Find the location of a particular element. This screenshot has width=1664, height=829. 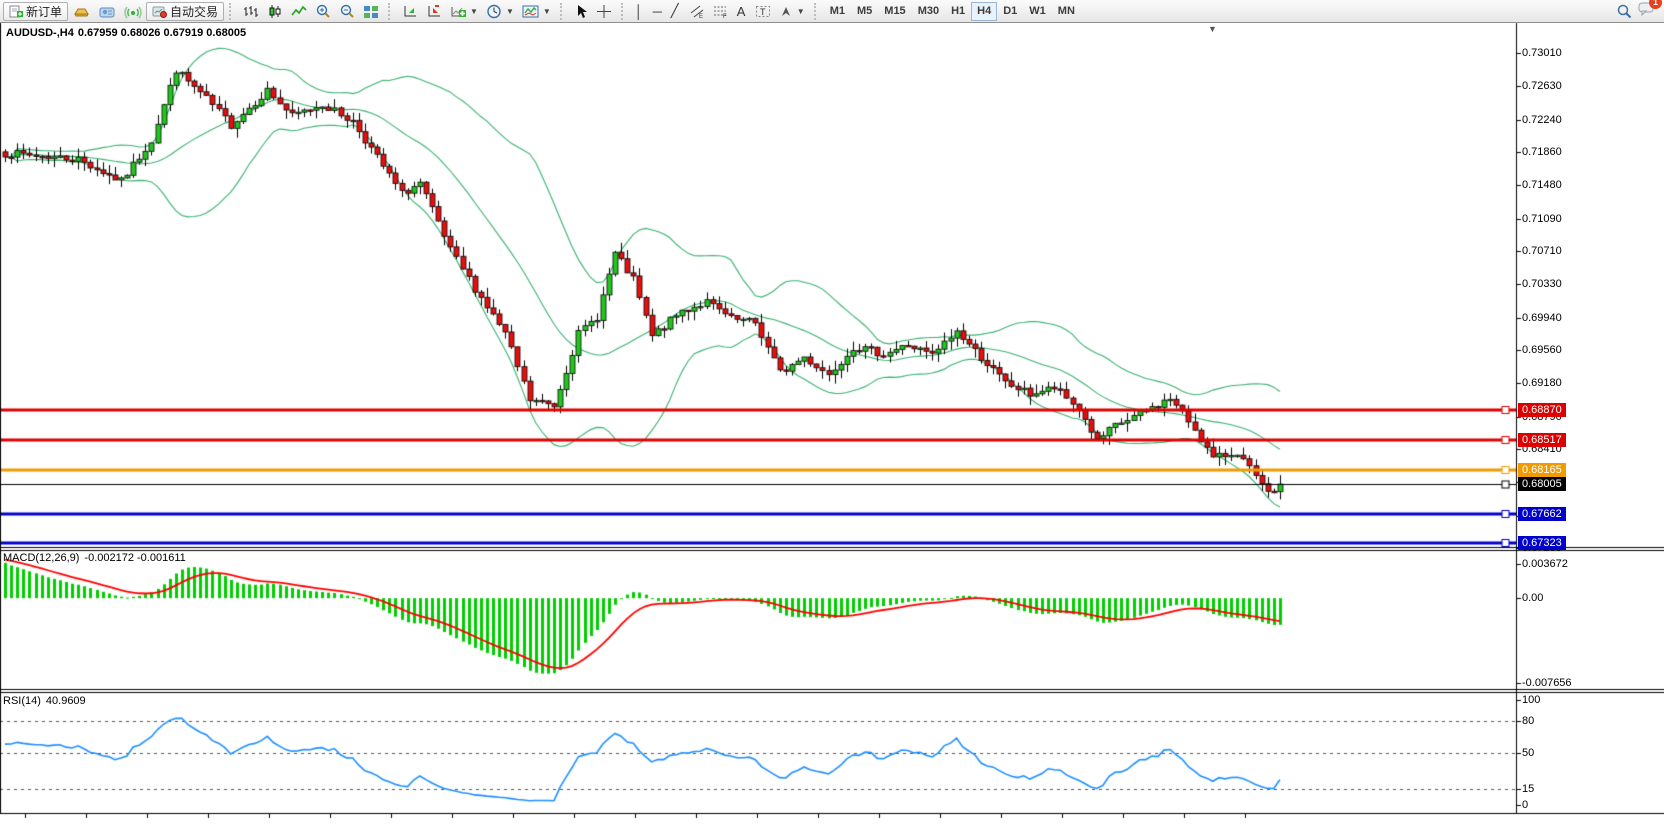

market-button is located at coordinates (133, 11).